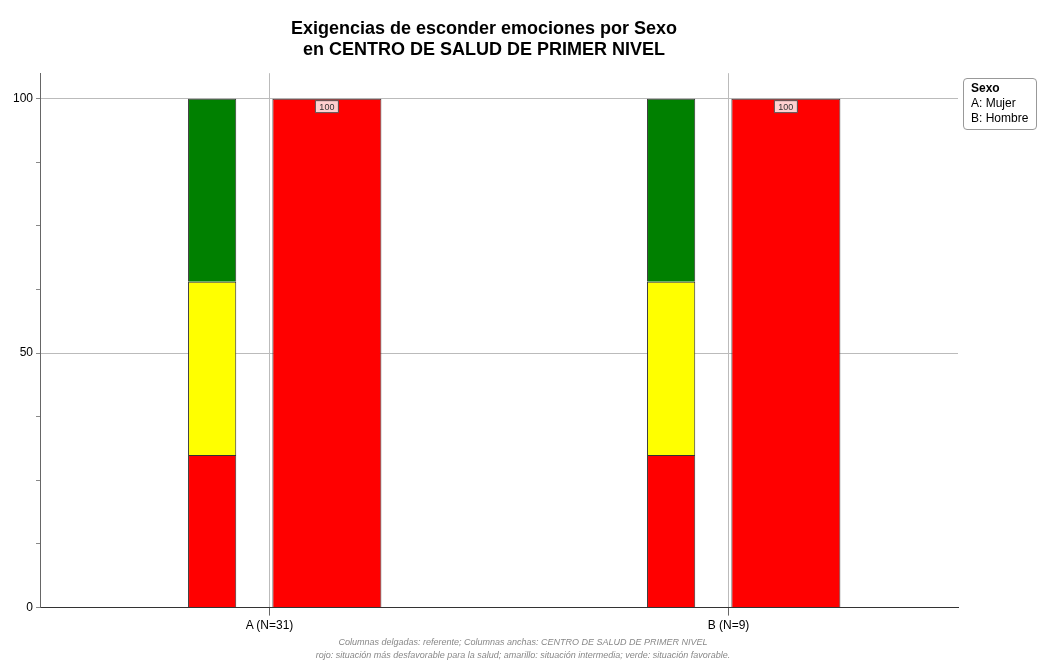 The image size is (1046, 666). Describe the element at coordinates (484, 49) in the screenshot. I see `chart-subtitle: en CENTRO DE SALUD DE PRIMER NIVEL` at that location.